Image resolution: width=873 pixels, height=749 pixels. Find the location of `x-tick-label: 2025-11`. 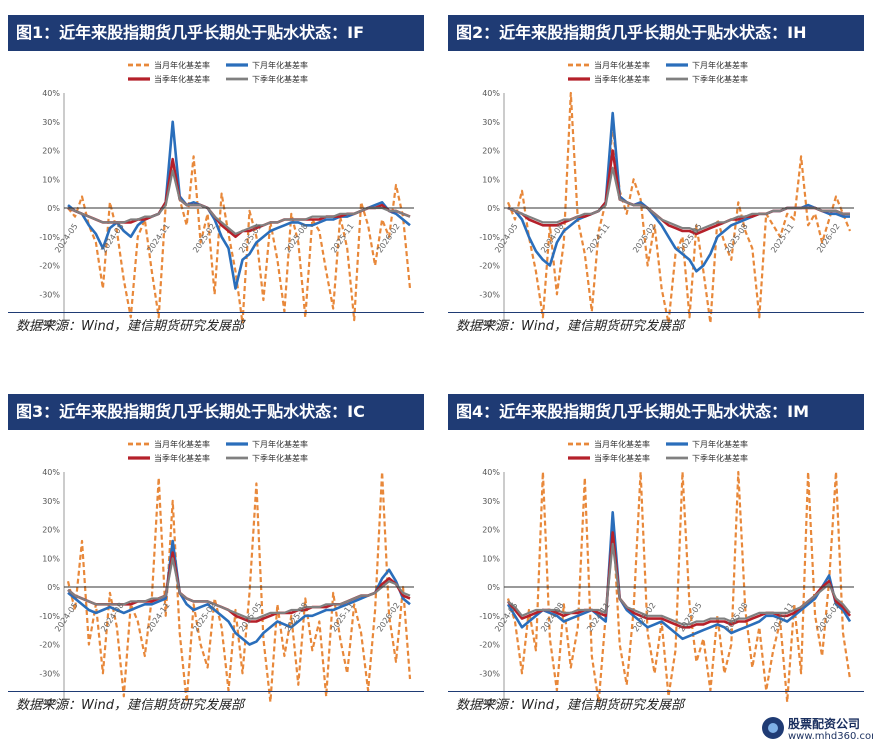

x-tick-label: 2025-11 is located at coordinates (782, 238).